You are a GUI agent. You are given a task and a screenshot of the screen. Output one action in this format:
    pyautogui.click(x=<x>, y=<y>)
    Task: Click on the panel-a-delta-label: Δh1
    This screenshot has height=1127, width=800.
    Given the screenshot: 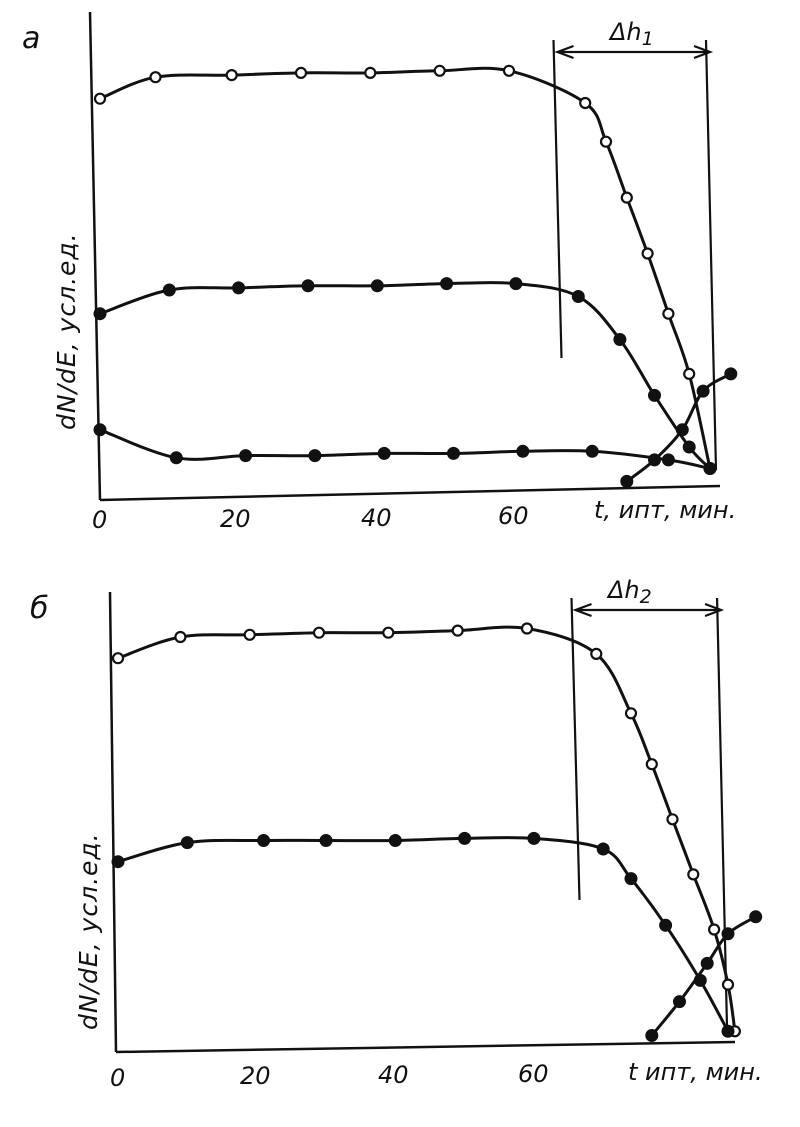 What is the action you would take?
    pyautogui.click(x=631, y=34)
    